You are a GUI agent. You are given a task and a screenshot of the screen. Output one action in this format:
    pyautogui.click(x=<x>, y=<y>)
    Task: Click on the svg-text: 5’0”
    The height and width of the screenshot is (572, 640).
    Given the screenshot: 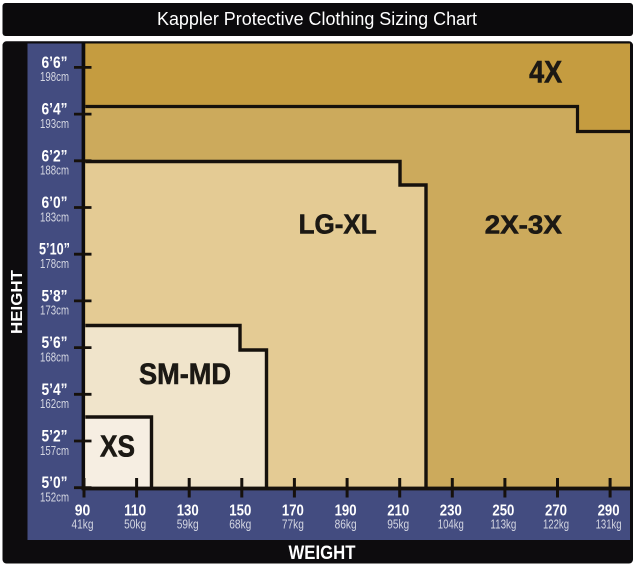 What is the action you would take?
    pyautogui.click(x=55, y=483)
    